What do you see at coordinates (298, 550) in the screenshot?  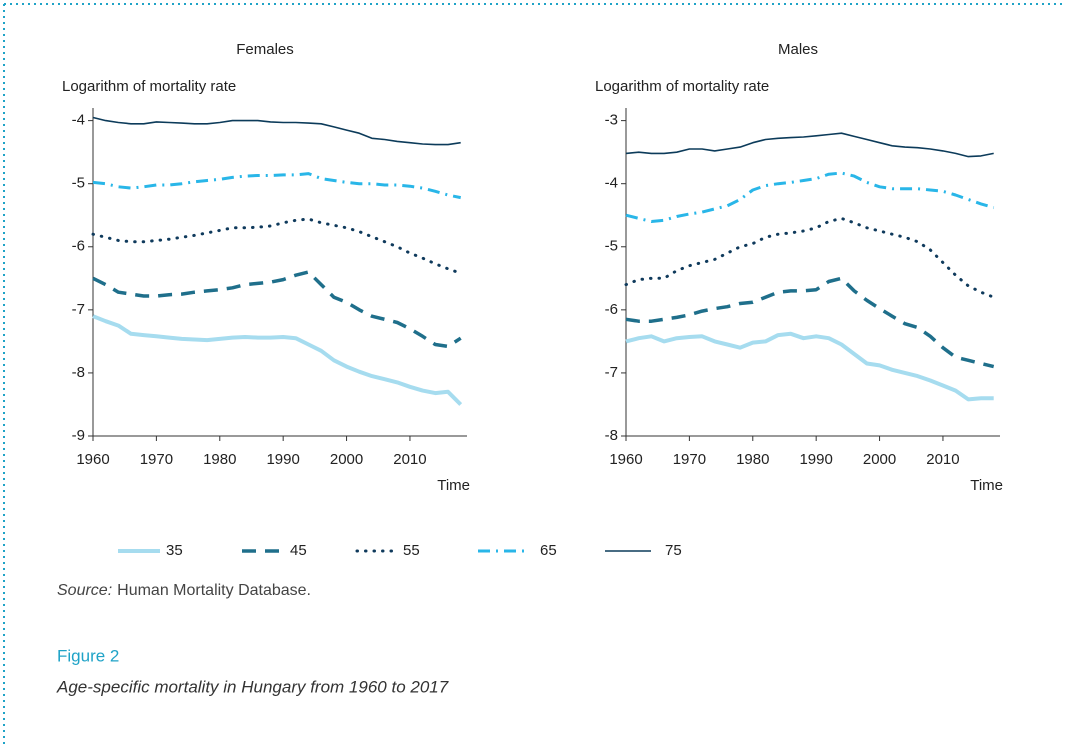 I see `legend-label: 45` at bounding box center [298, 550].